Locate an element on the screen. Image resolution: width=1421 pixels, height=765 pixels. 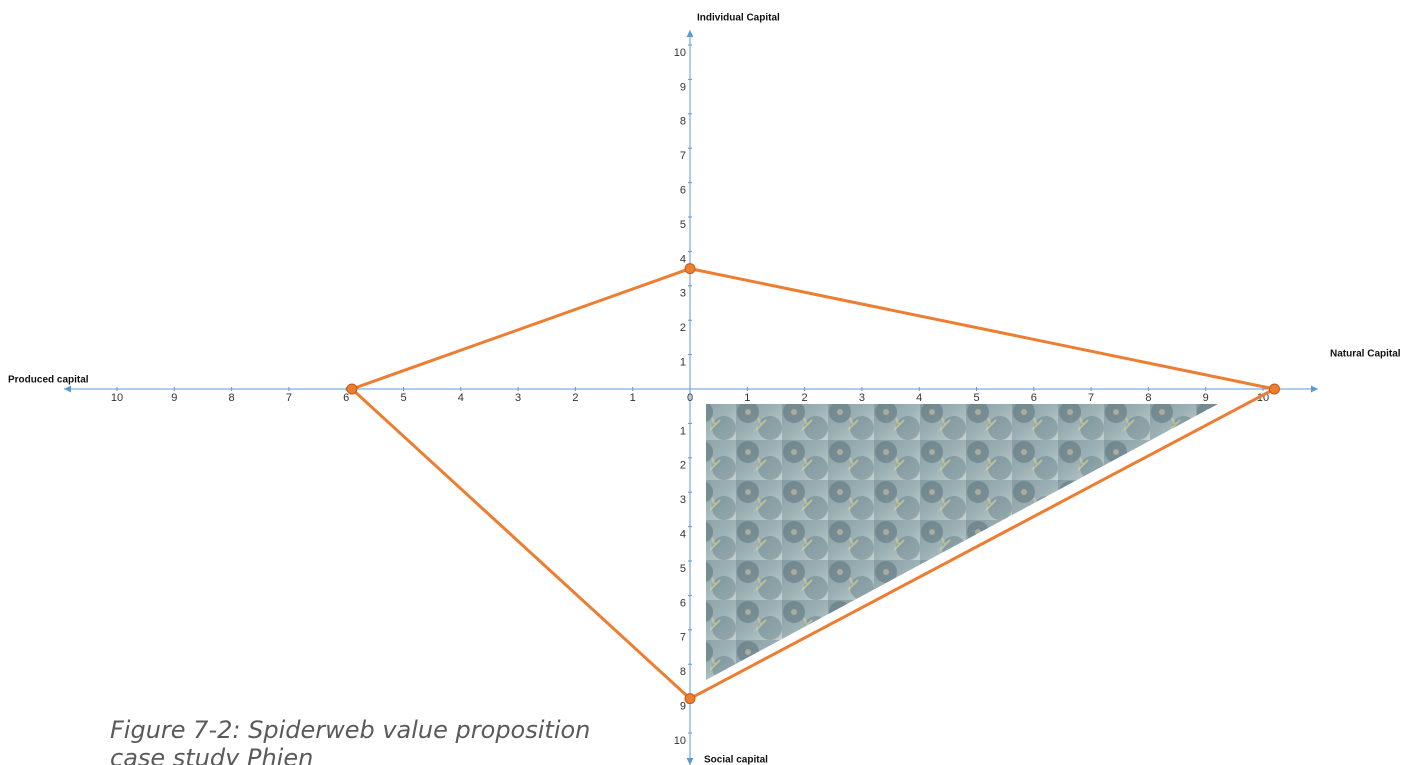
tick-label: 0 is located at coordinates (690, 398).